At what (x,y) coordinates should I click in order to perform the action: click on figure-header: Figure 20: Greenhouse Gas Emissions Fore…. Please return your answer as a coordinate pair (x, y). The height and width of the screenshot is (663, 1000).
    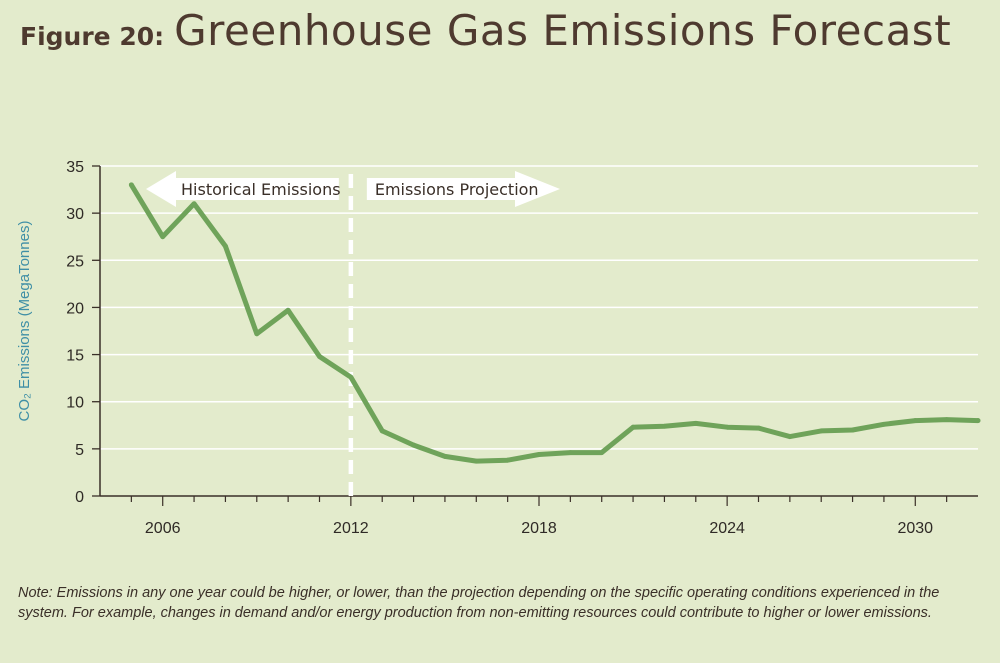
    Looking at the image, I should click on (485, 36).